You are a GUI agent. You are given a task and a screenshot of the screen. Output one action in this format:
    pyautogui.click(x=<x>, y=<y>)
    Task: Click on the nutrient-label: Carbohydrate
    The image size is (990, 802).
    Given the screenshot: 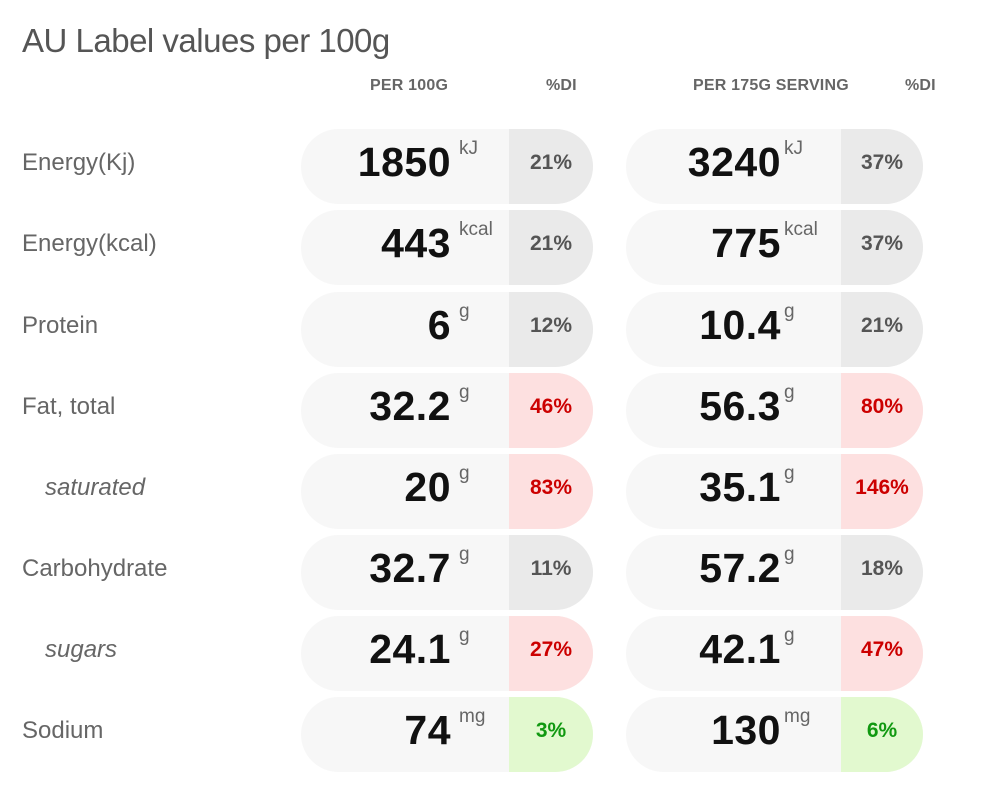 What is the action you would take?
    pyautogui.click(x=95, y=568)
    